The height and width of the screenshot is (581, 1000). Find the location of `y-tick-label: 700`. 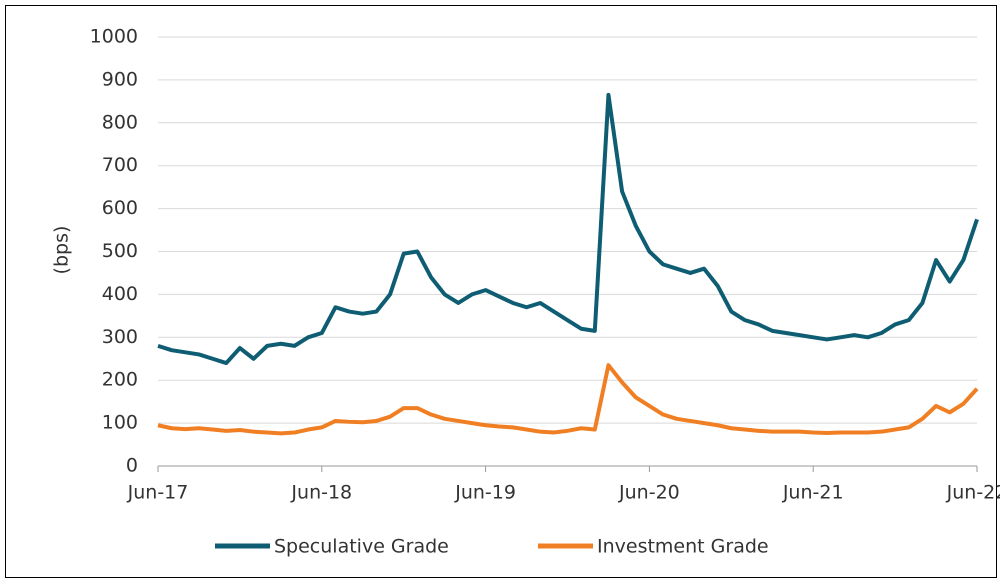

y-tick-label: 700 is located at coordinates (120, 165).